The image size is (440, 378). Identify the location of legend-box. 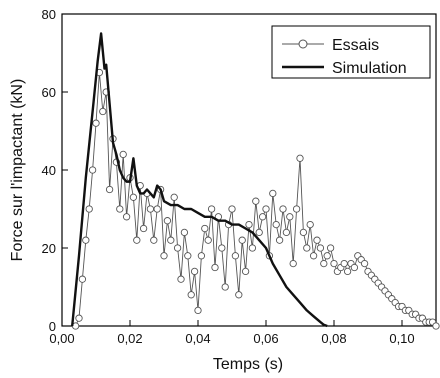
(351, 52).